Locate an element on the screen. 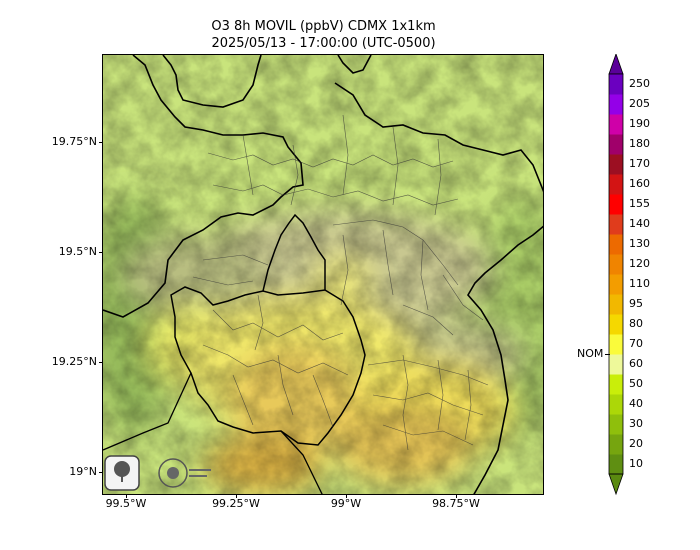 The width and height of the screenshot is (700, 550). colorbar-level-label: 30 is located at coordinates (636, 423).